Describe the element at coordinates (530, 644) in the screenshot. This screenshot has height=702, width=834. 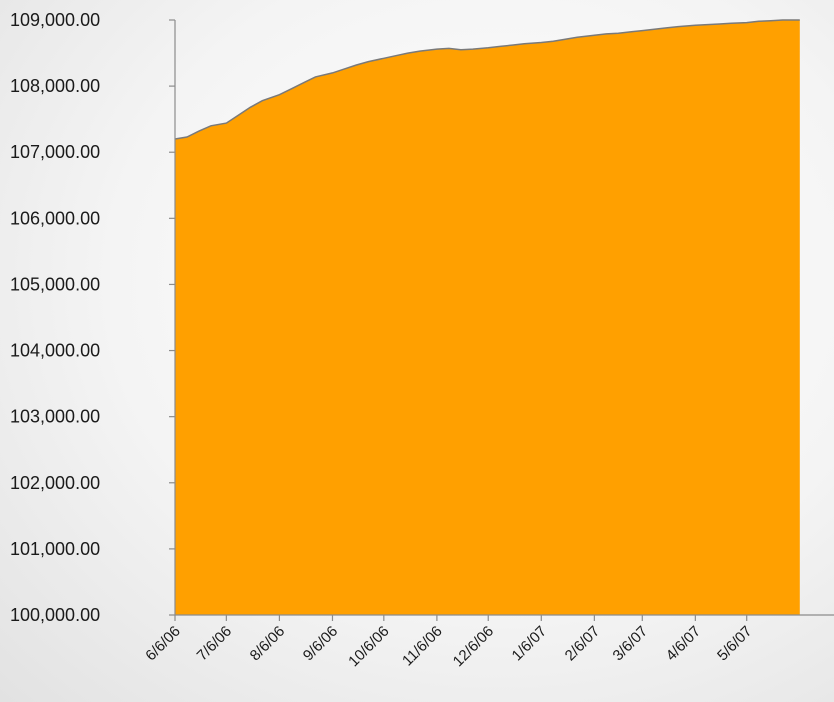
I see `x-tick-label: 1/6/07` at that location.